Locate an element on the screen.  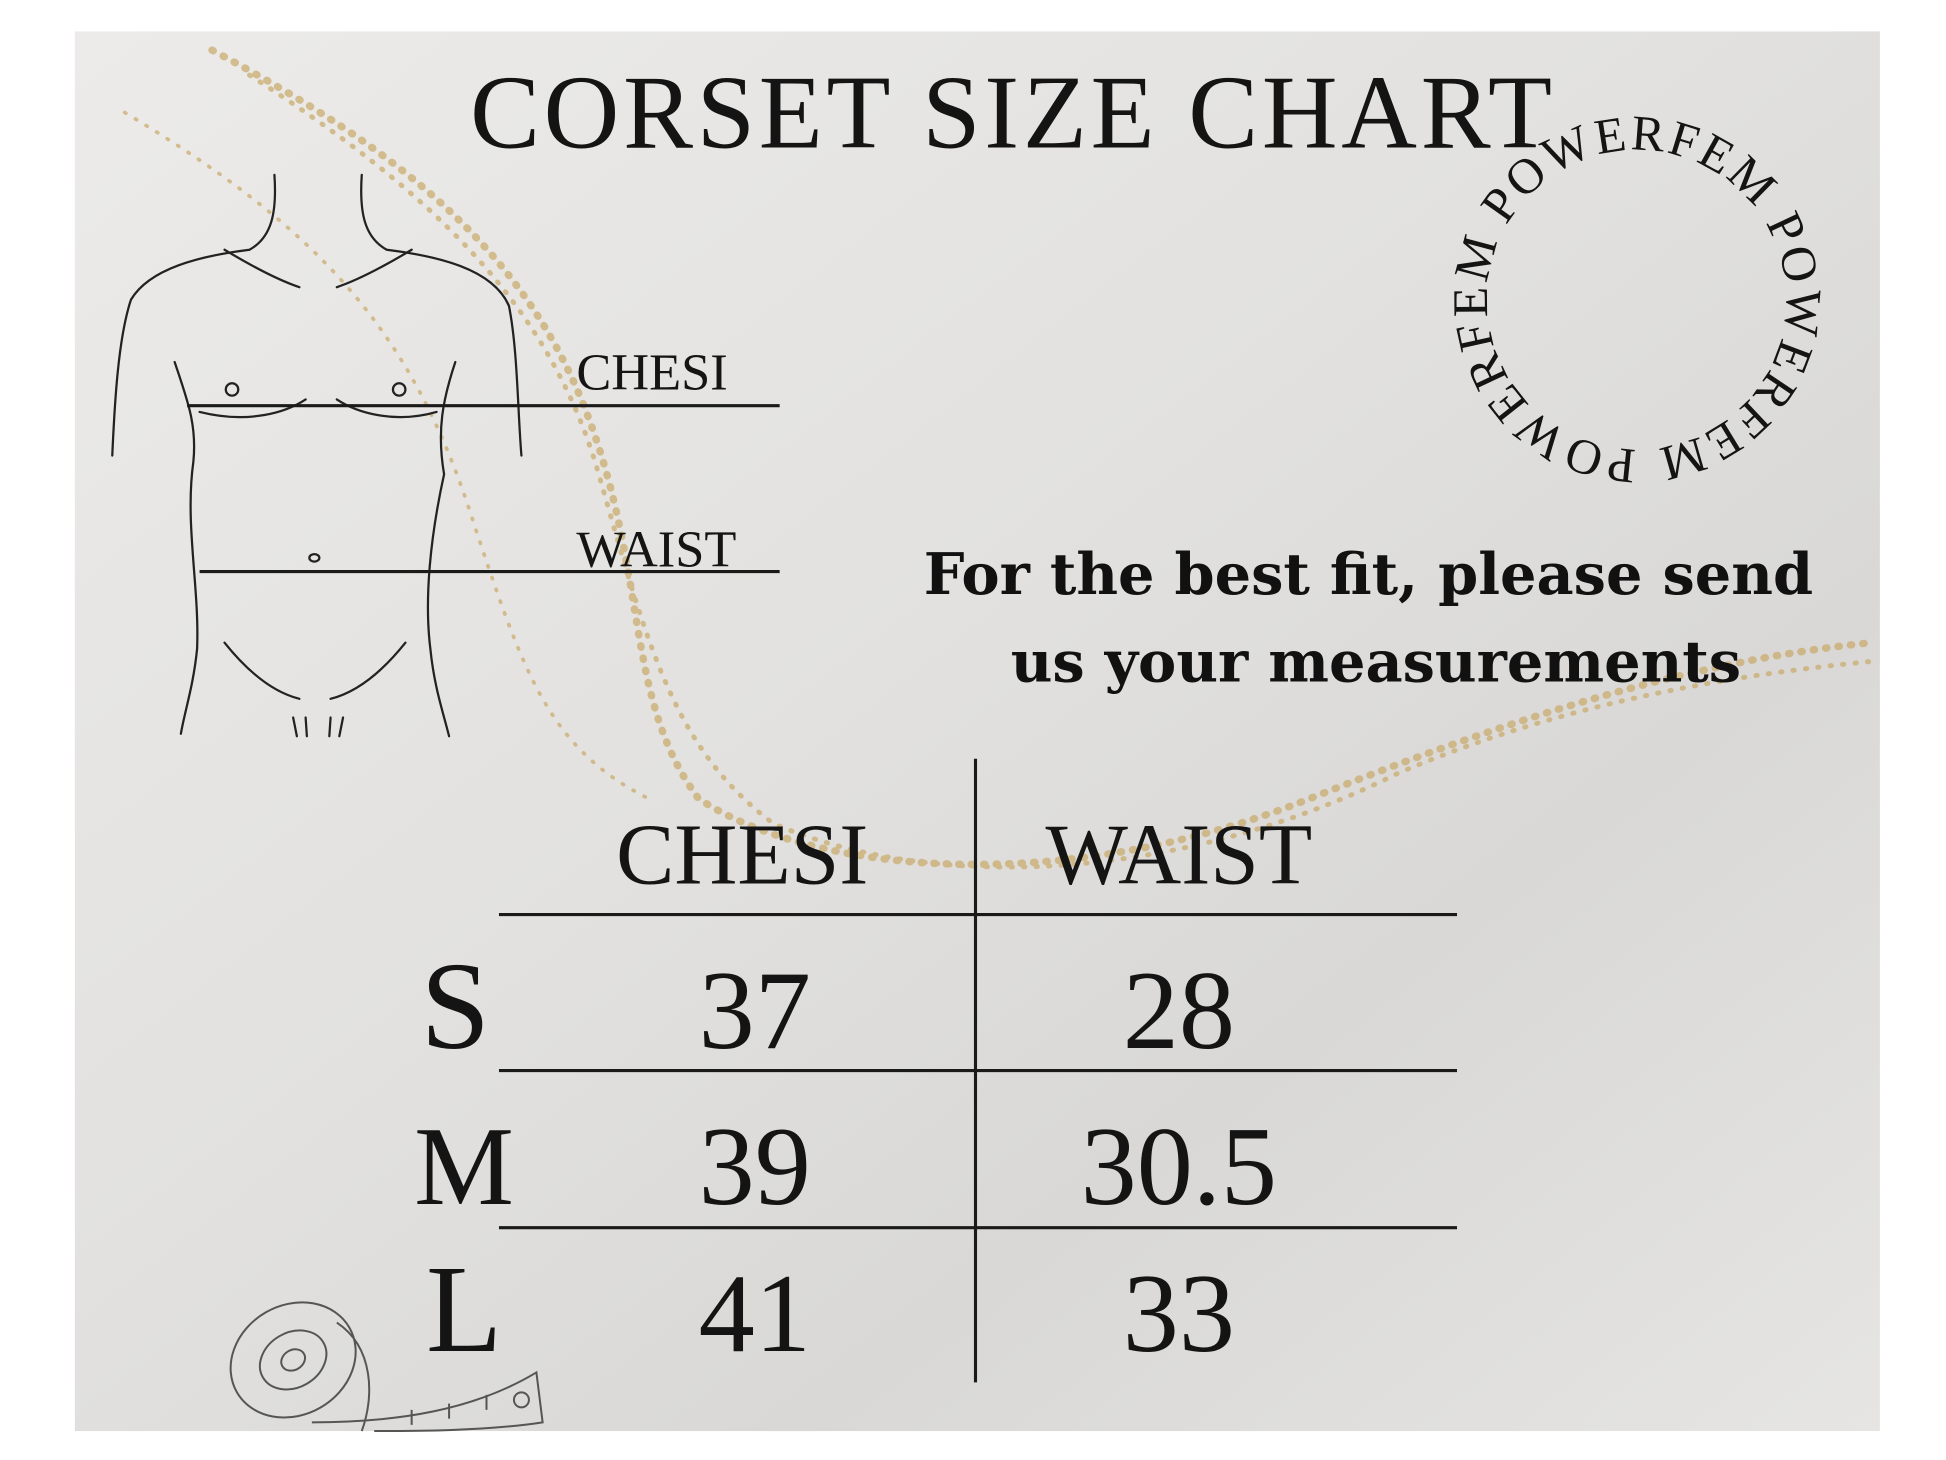
size-label: L is located at coordinates (464, 1309).